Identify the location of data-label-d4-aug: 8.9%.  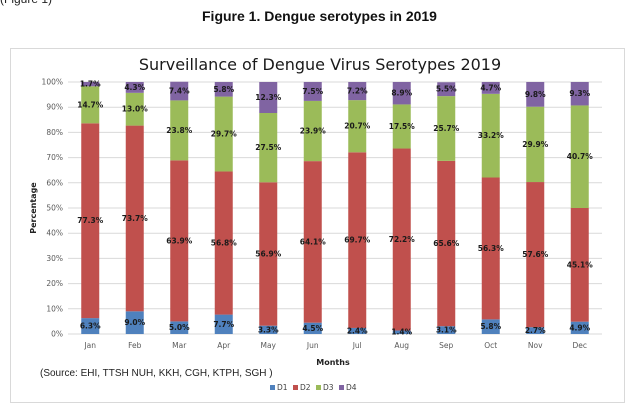
(401, 93).